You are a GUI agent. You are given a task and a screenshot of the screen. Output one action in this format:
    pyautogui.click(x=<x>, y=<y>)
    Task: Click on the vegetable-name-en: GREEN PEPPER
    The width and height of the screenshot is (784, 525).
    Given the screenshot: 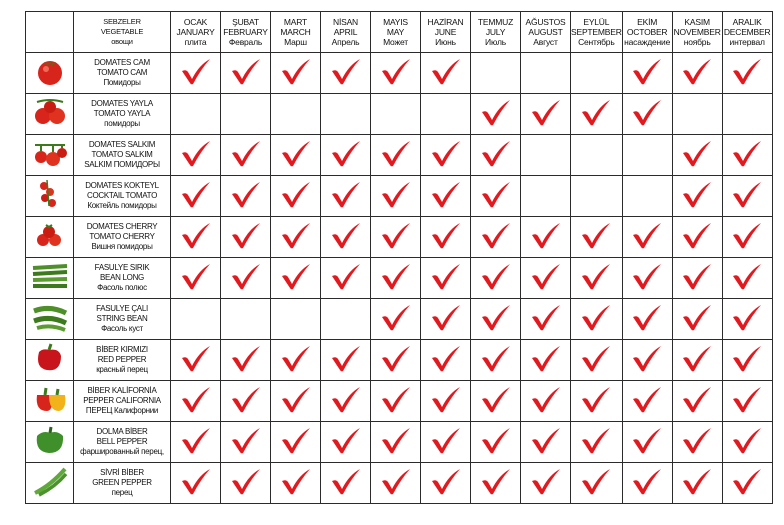 What is the action you would take?
    pyautogui.click(x=122, y=482)
    